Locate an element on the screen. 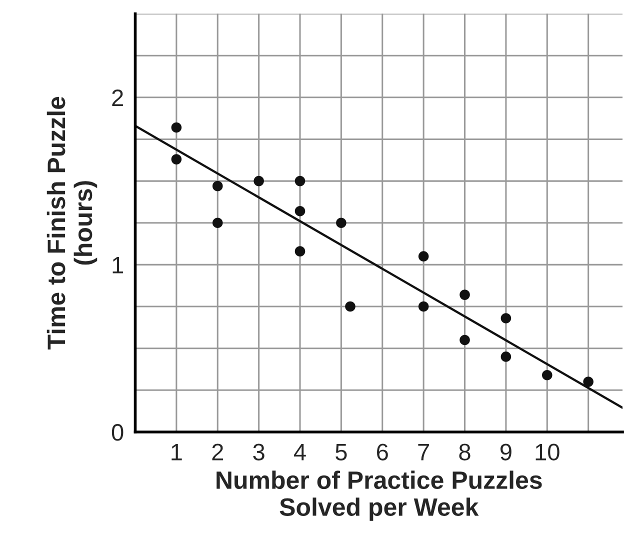 Image resolution: width=632 pixels, height=551 pixels. x-tick-label: 2 is located at coordinates (218, 452).